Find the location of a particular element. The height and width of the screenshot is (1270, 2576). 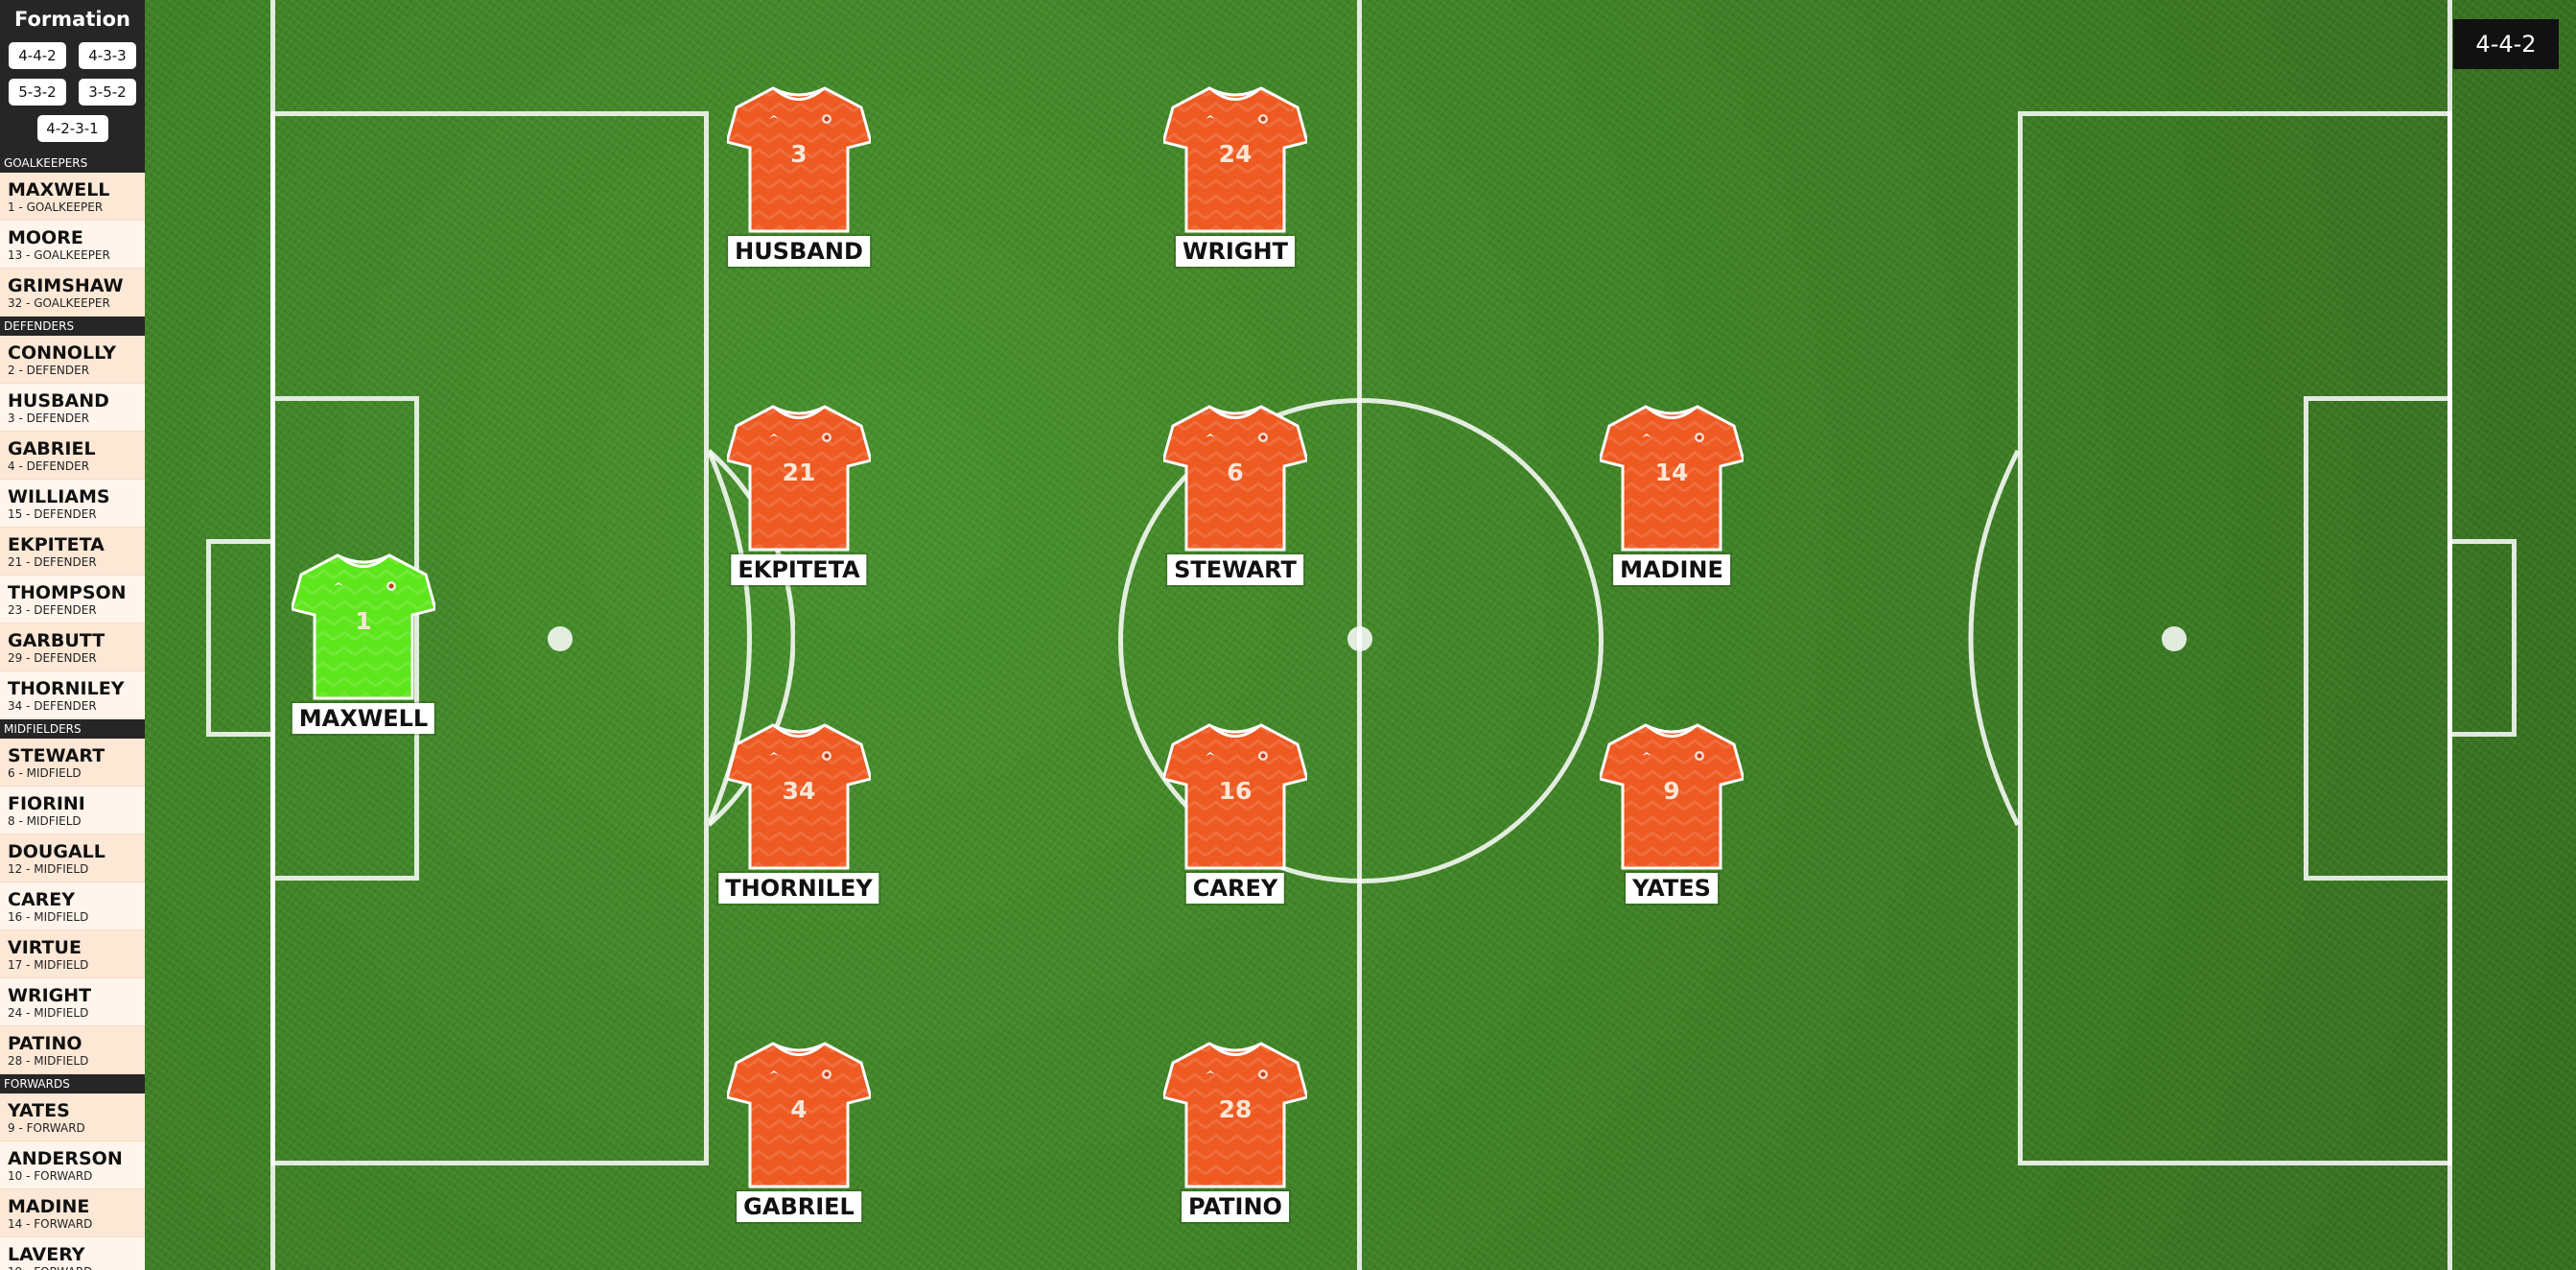

list-item: ANDERSON 10 - FORWARD is located at coordinates (72, 1165).